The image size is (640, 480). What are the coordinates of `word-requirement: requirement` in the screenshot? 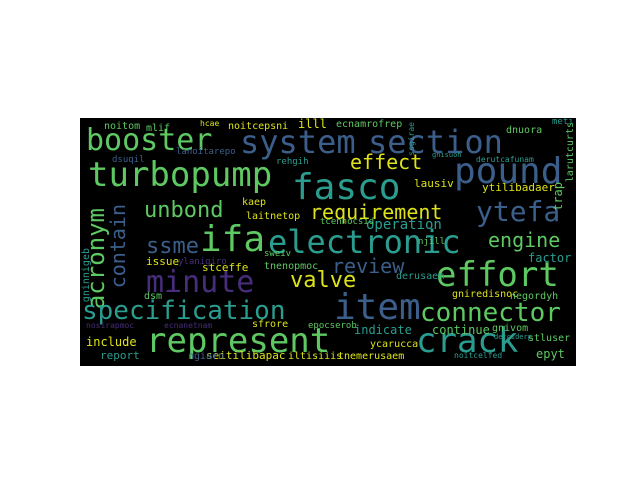 It's located at (376, 212).